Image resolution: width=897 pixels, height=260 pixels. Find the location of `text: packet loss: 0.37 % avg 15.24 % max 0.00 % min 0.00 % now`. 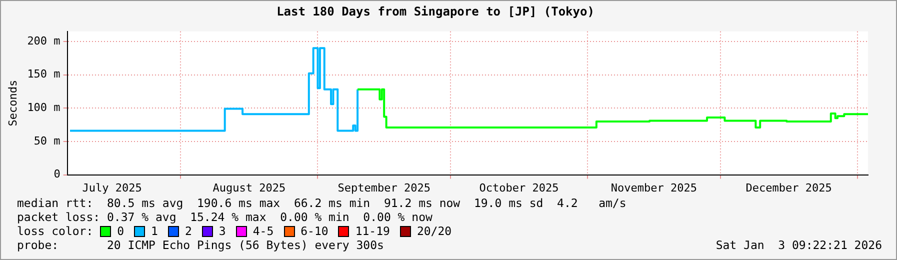

text: packet loss: 0.37 % avg 15.24 % max 0.00 % min 0.00 % now is located at coordinates (225, 217).